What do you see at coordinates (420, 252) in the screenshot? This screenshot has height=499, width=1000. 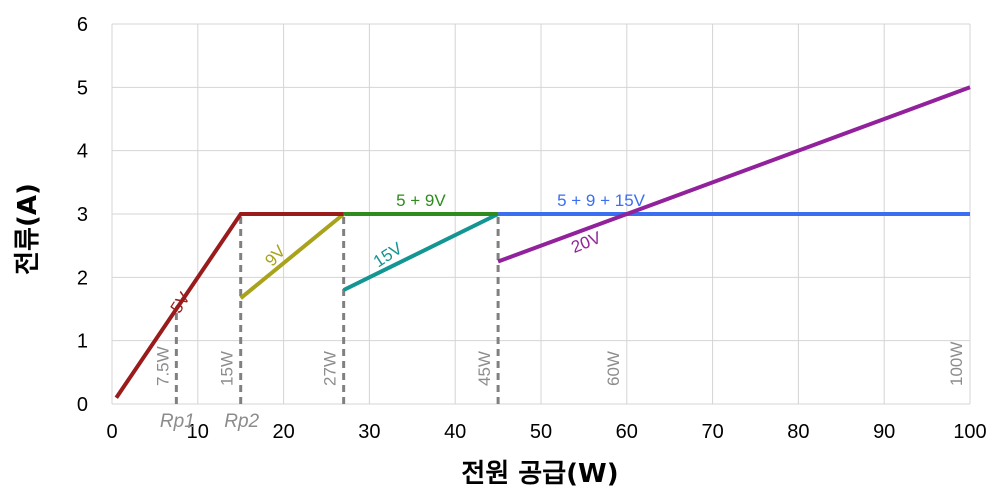 I see `series-line-15v` at bounding box center [420, 252].